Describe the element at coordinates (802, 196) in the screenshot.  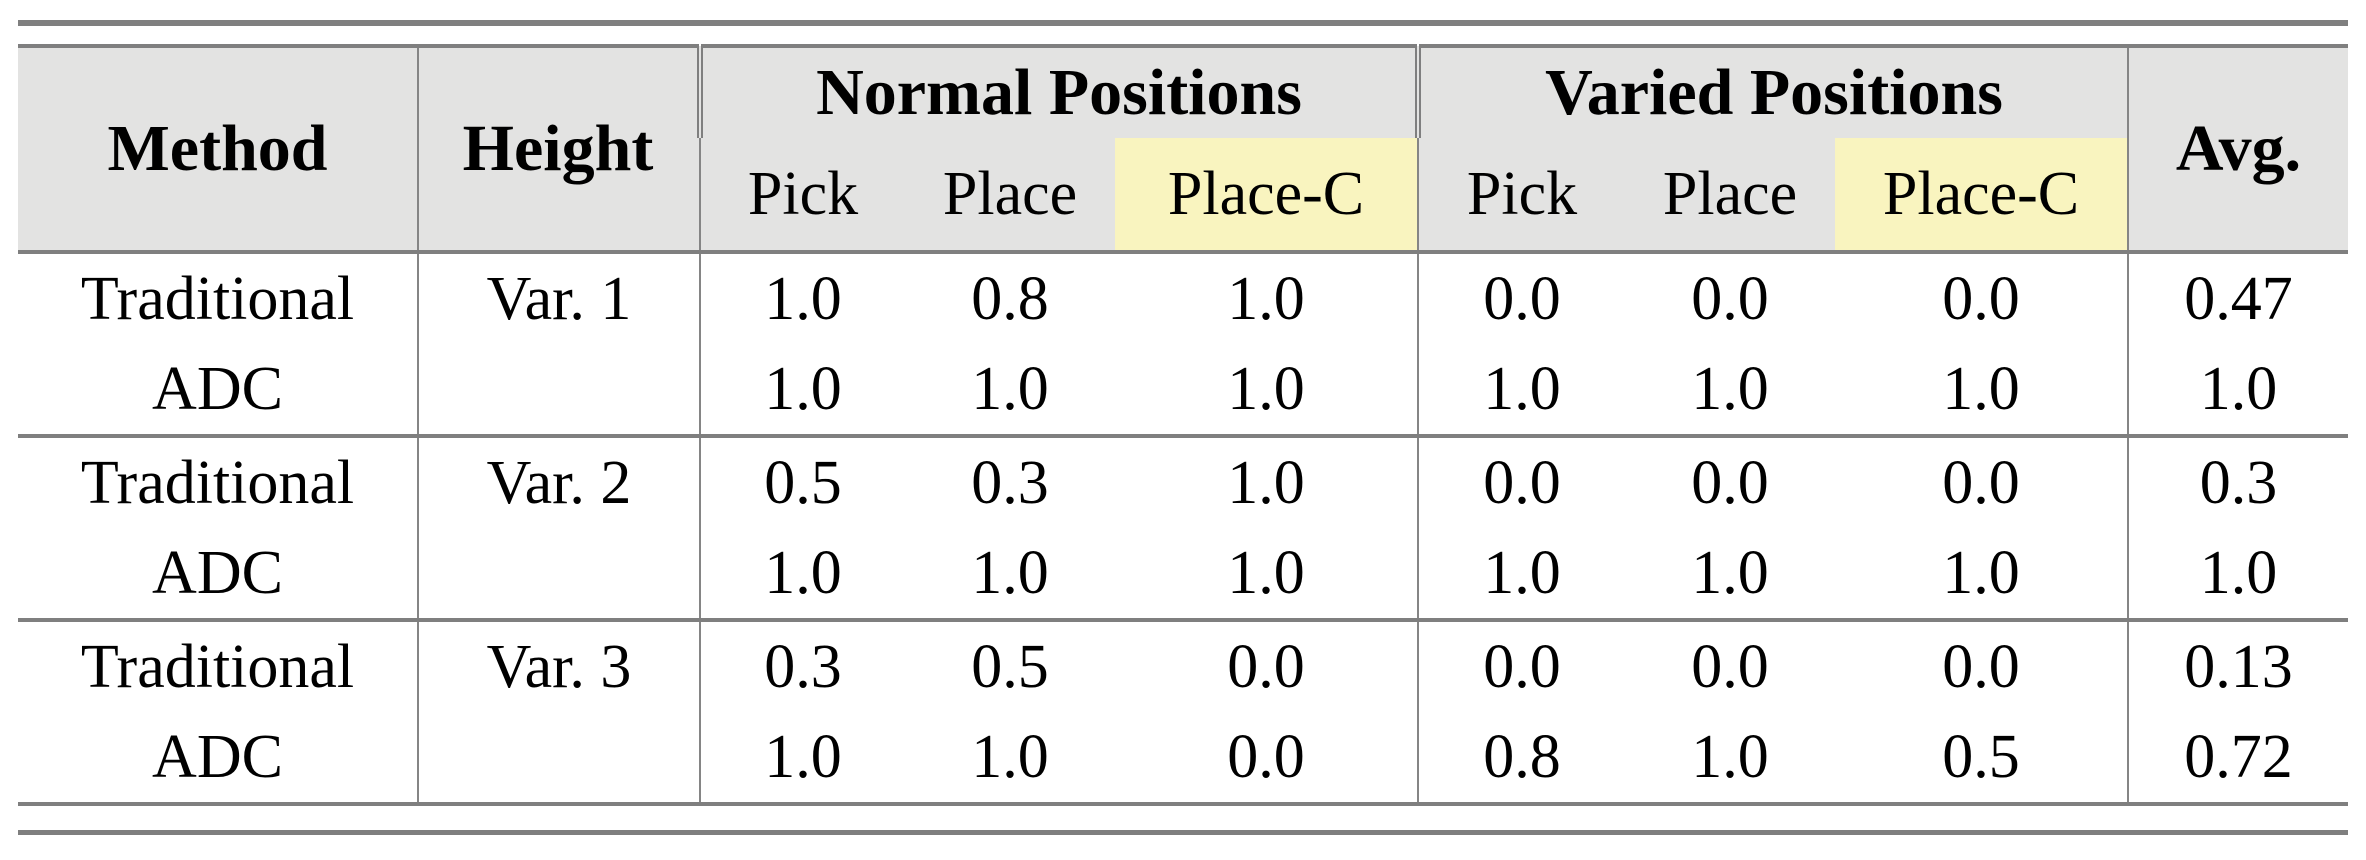
I see `subcol-header-pick-normal: Pick` at that location.